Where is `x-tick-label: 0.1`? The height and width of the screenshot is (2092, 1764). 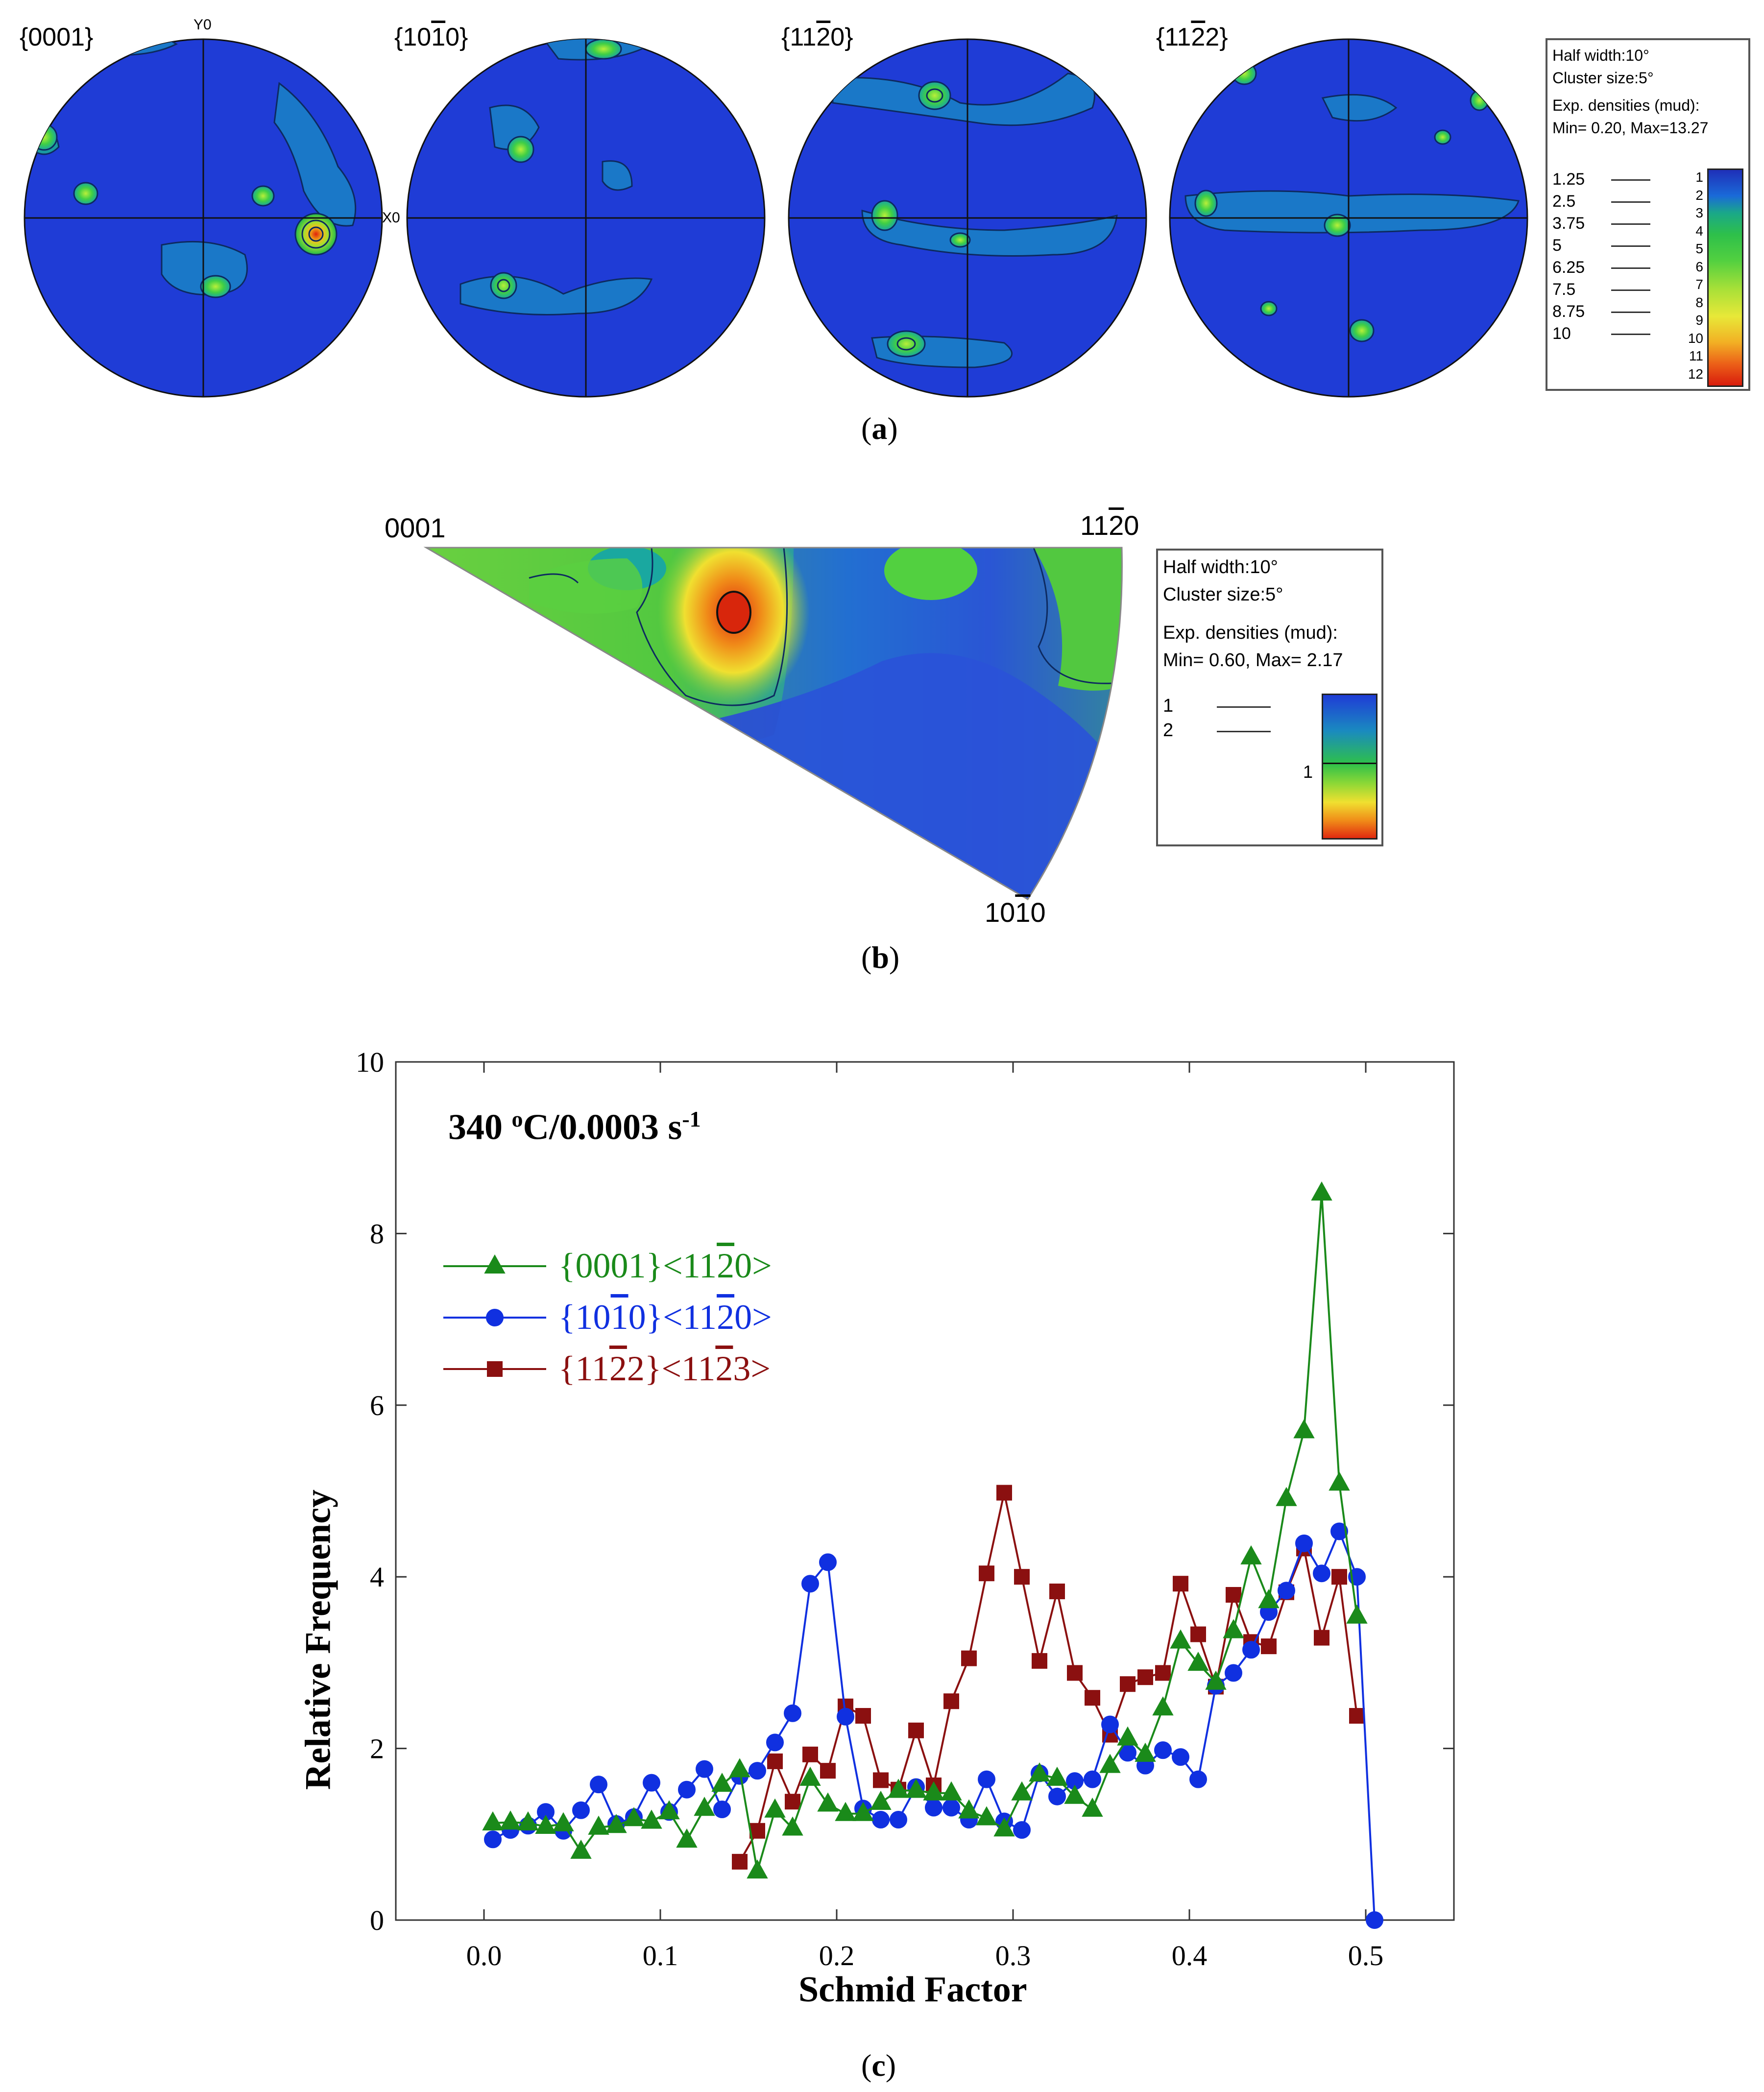 x-tick-label: 0.1 is located at coordinates (660, 1956).